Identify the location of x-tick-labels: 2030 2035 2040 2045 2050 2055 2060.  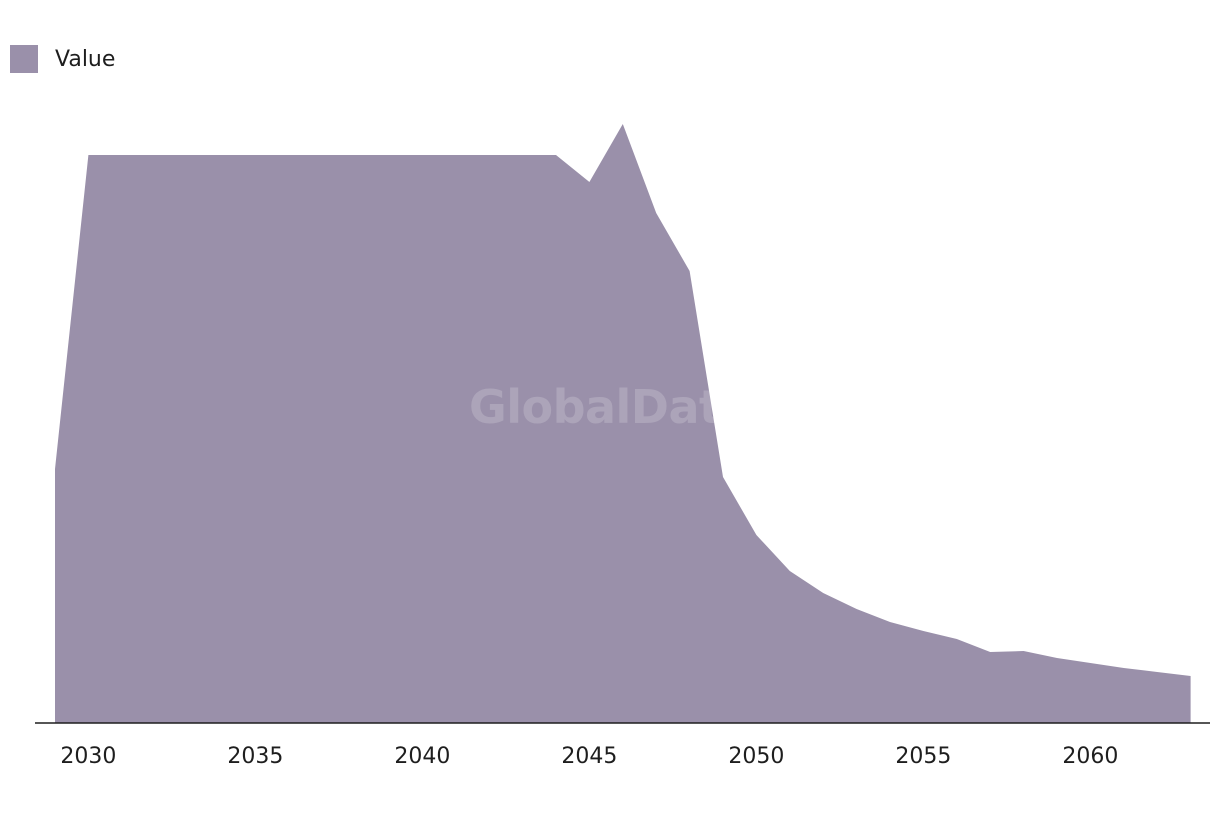
(589, 756).